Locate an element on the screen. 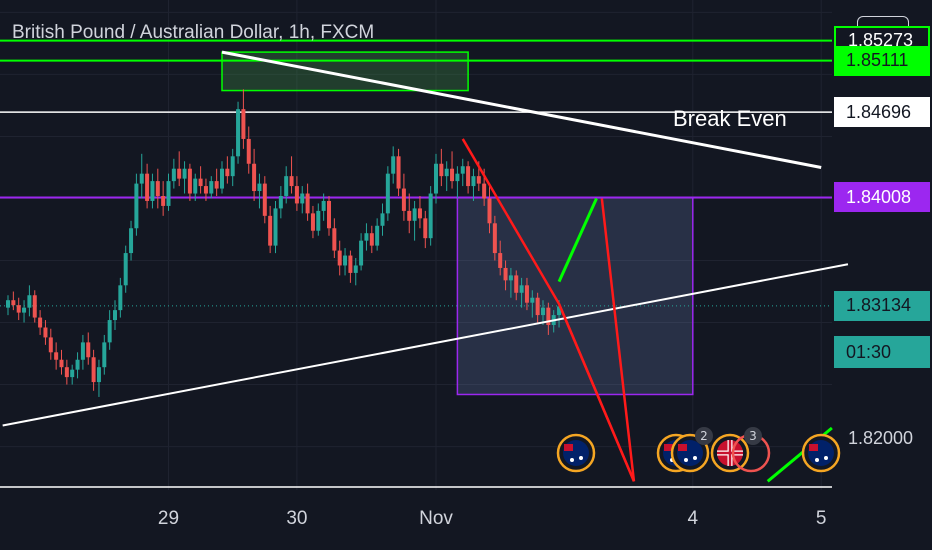 The width and height of the screenshot is (932, 550). date-tick-5: 5 is located at coordinates (821, 518).